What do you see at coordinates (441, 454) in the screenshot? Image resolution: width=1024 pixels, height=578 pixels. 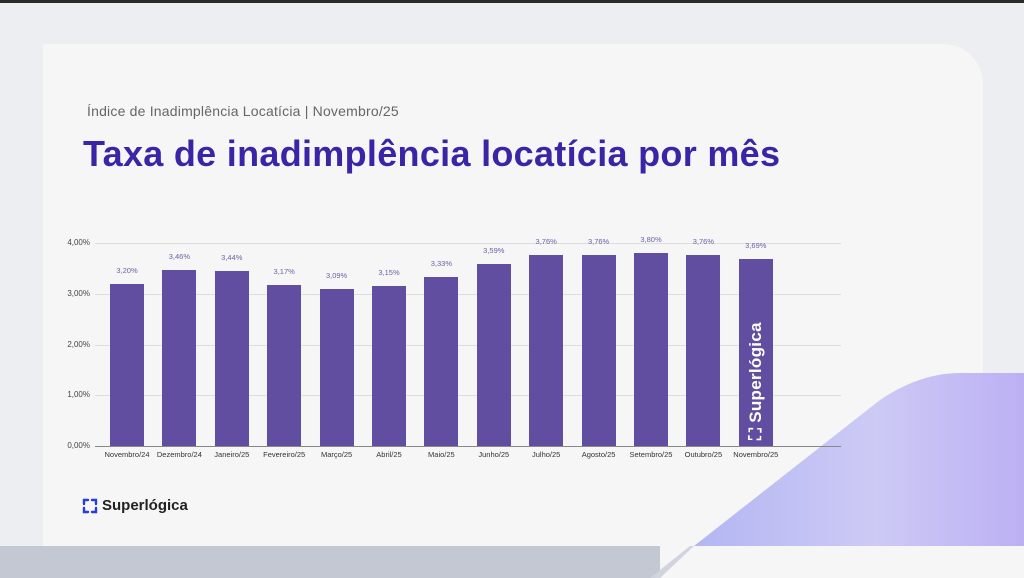 I see `x-tick-label: Maio/25` at bounding box center [441, 454].